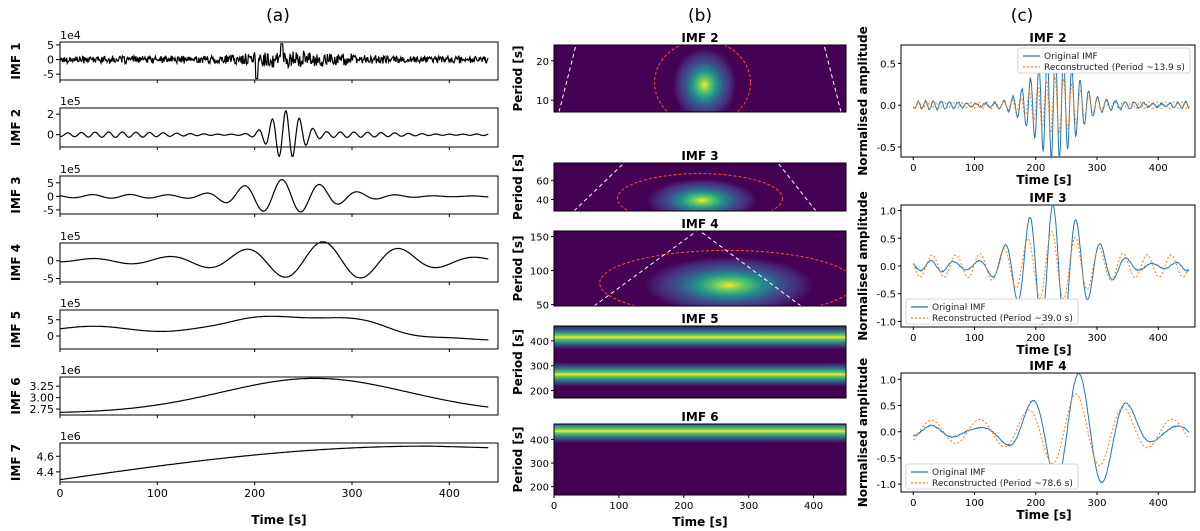 This screenshot has width=1200, height=531. Describe the element at coordinates (1047, 198) in the screenshot. I see `panel-title: IMF 3` at that location.